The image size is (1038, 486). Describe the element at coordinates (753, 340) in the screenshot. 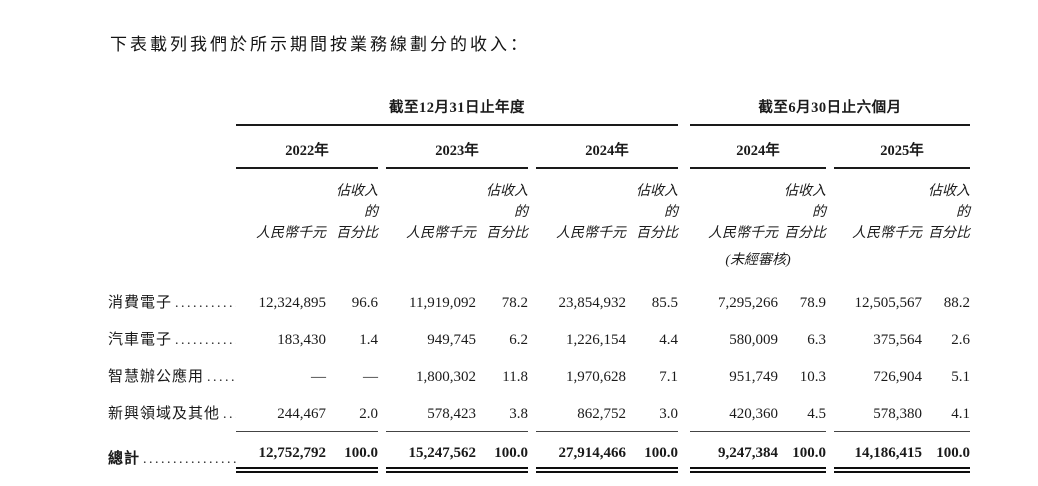

I see `amount-value: 580,009` at that location.